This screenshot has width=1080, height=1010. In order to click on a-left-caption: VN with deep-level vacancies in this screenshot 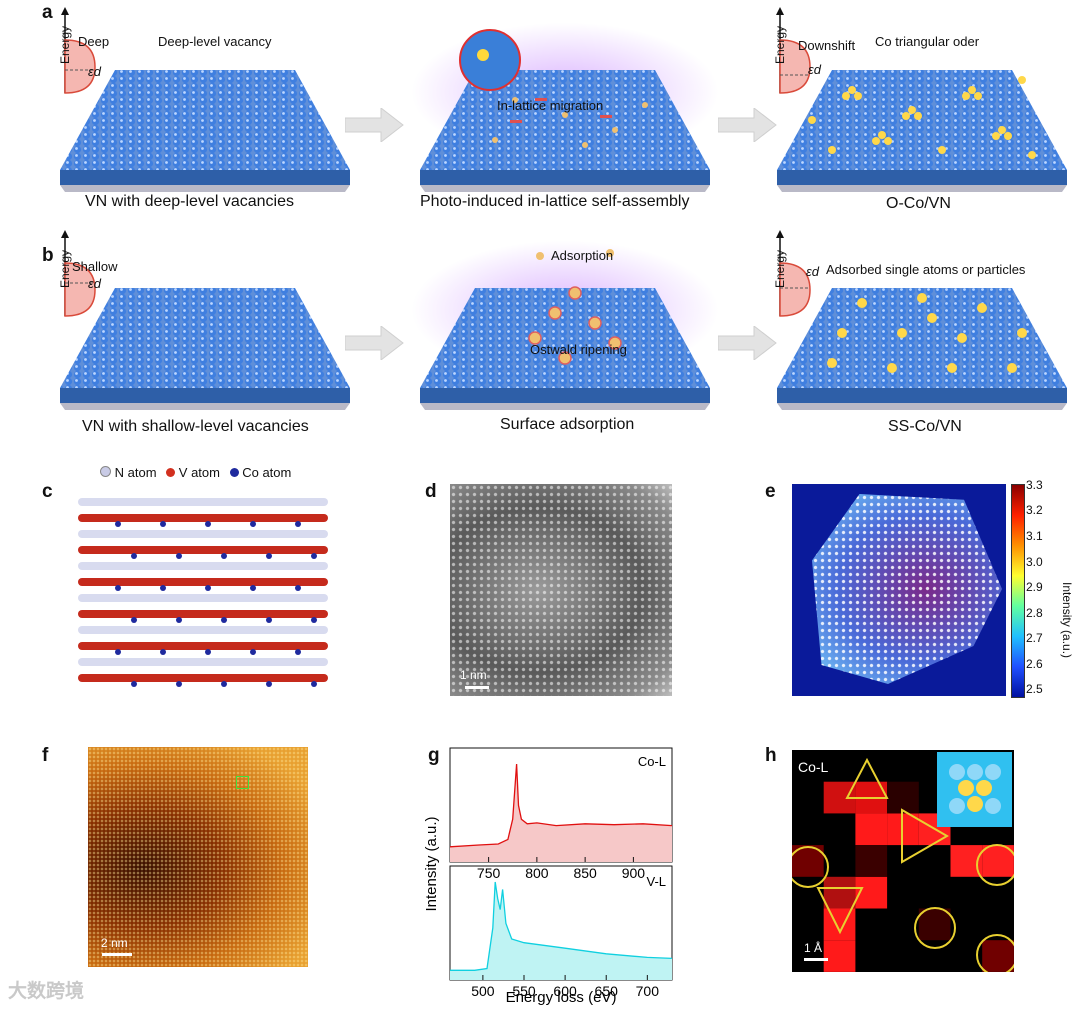, I will do `click(189, 201)`.